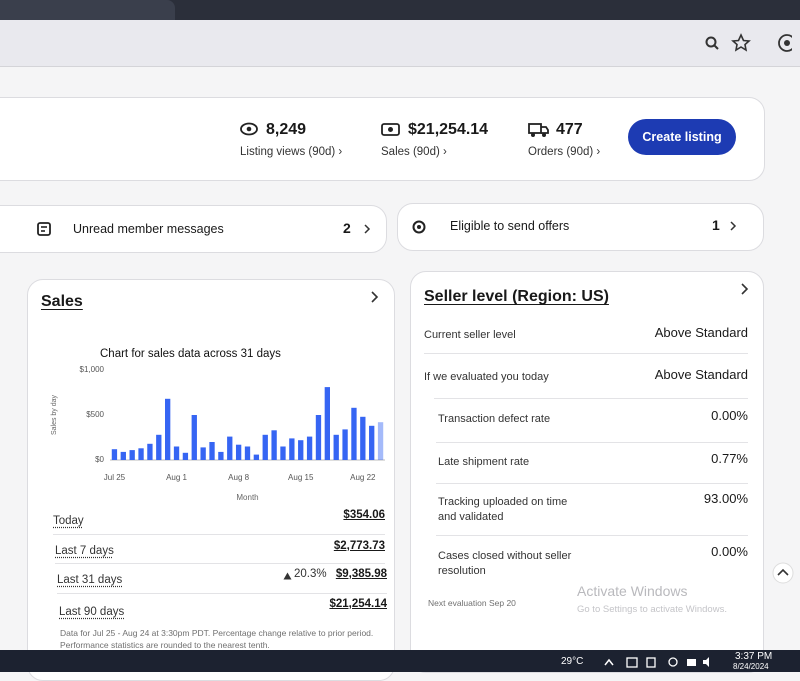 This screenshot has width=800, height=681. I want to click on browser-tab, so click(87, 10).